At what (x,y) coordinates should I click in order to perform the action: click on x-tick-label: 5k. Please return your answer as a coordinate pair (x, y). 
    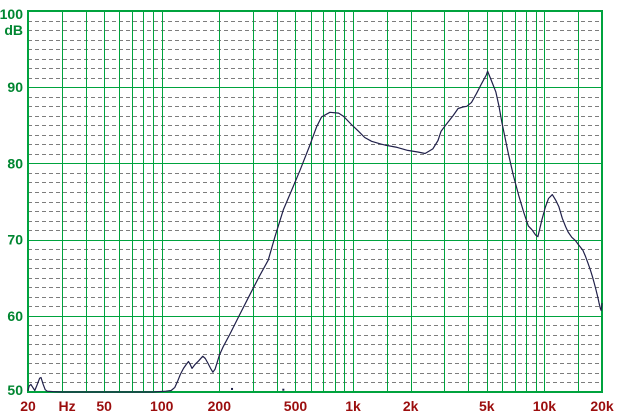
    Looking at the image, I should click on (487, 406).